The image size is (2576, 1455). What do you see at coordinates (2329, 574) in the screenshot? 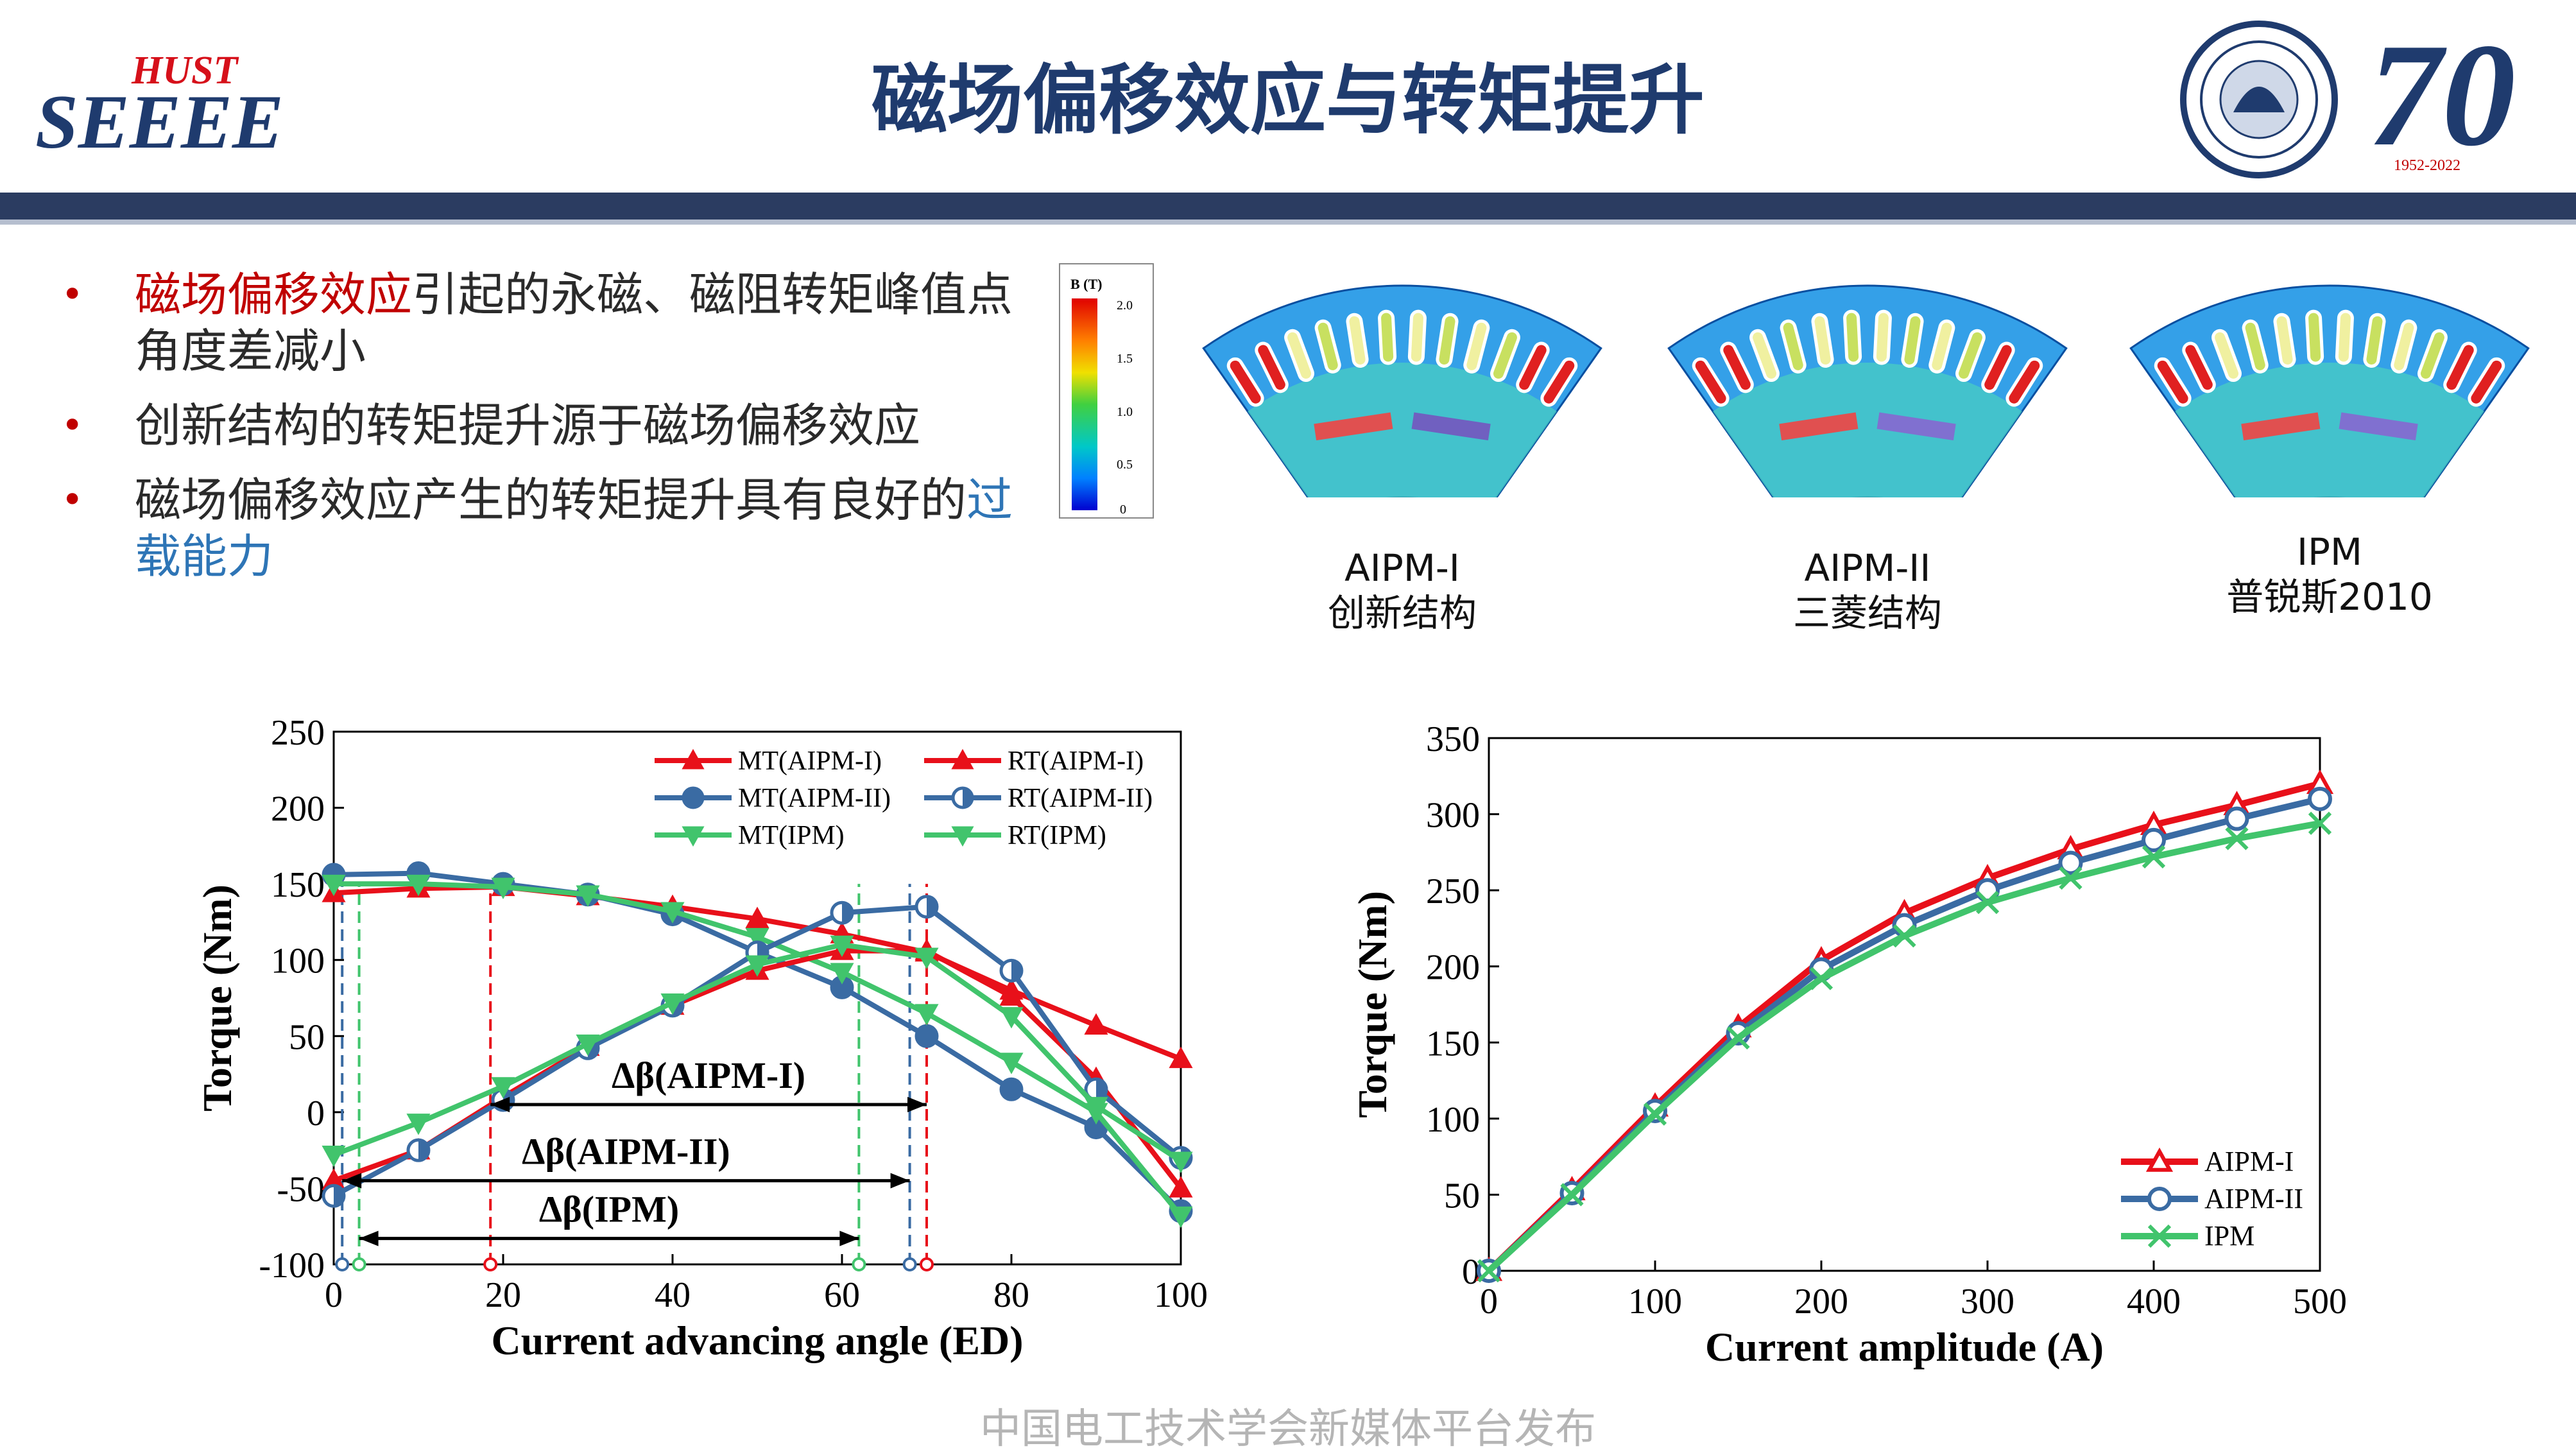
I see `fem-label-ipm: IPM 普锐斯2010` at bounding box center [2329, 574].